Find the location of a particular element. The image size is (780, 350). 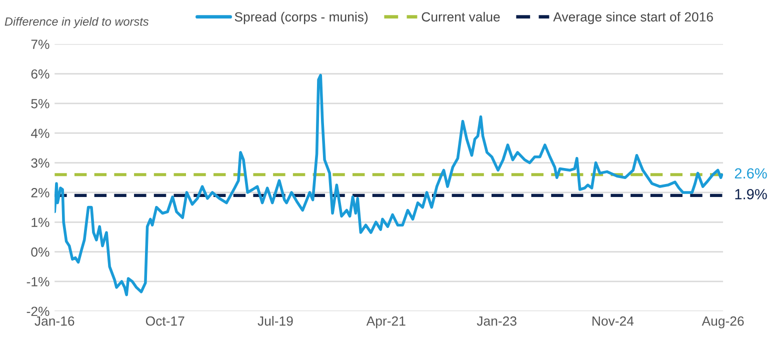

y-tick-label: 6% is located at coordinates (40, 74).